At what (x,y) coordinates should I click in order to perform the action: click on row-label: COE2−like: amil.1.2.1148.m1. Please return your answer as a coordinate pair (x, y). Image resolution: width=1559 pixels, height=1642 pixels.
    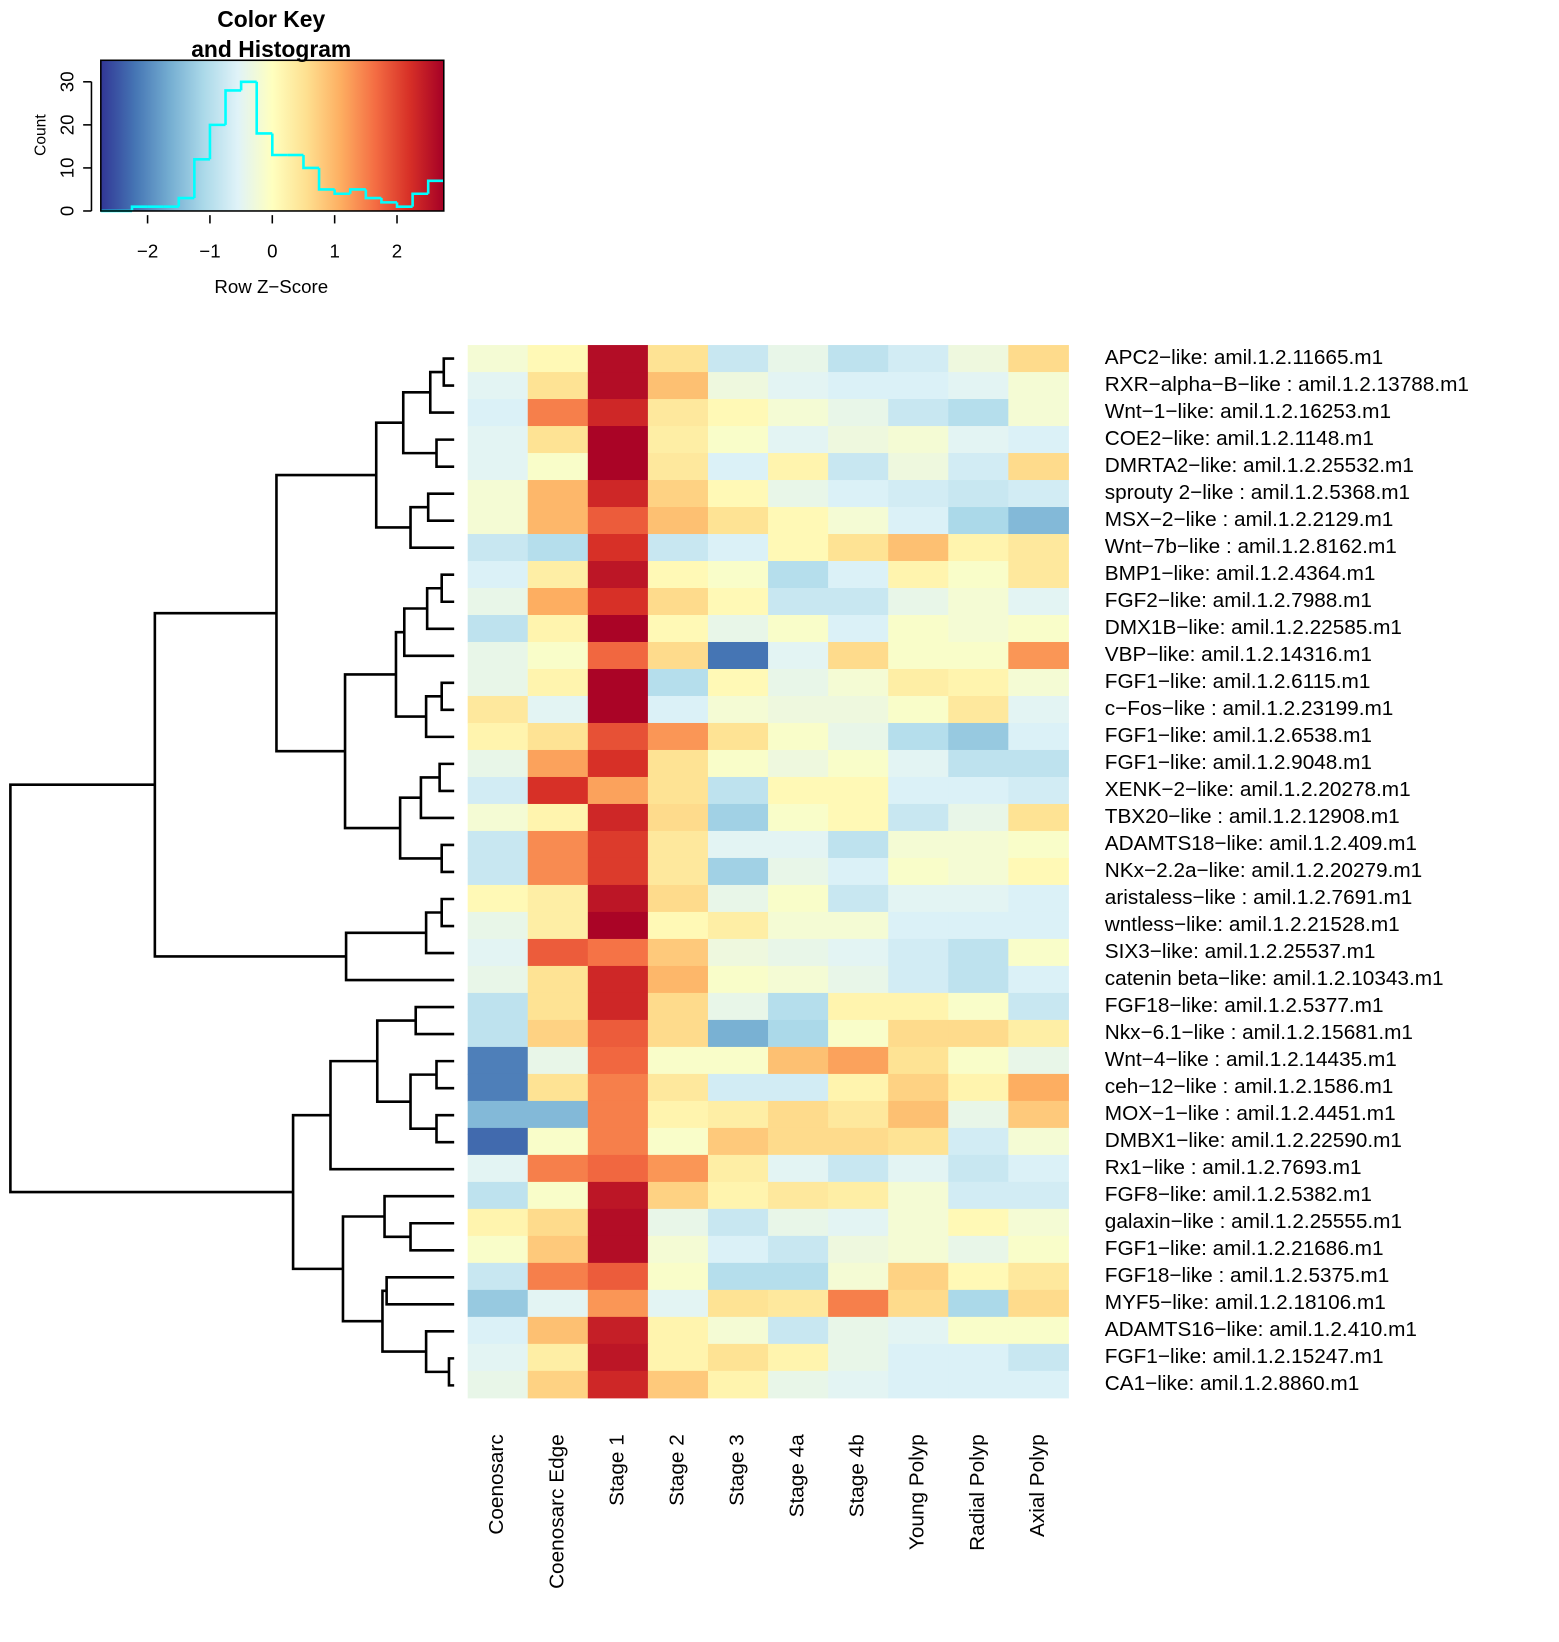
    Looking at the image, I should click on (1239, 438).